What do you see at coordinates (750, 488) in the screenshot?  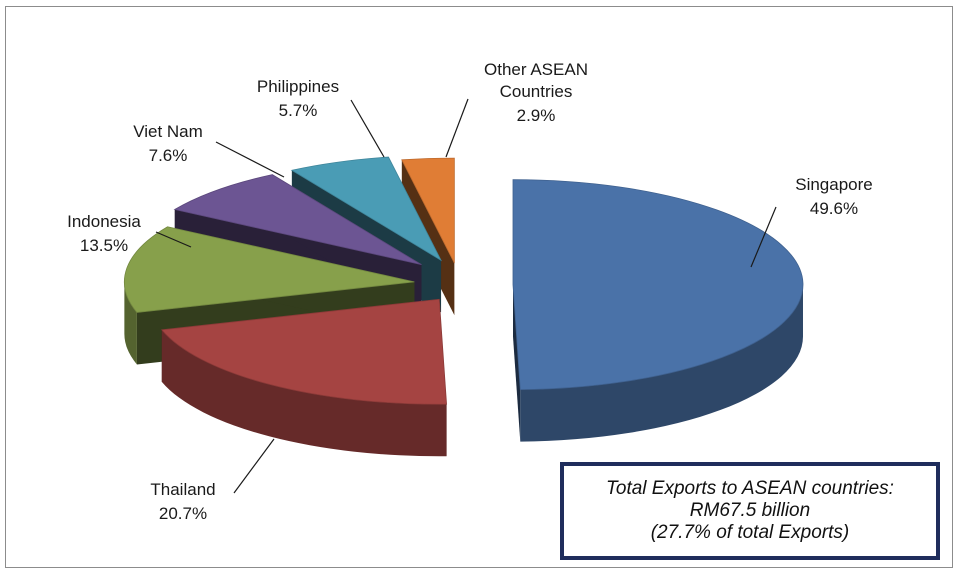 I see `note-line-1: Total Exports to ASEAN countries:` at bounding box center [750, 488].